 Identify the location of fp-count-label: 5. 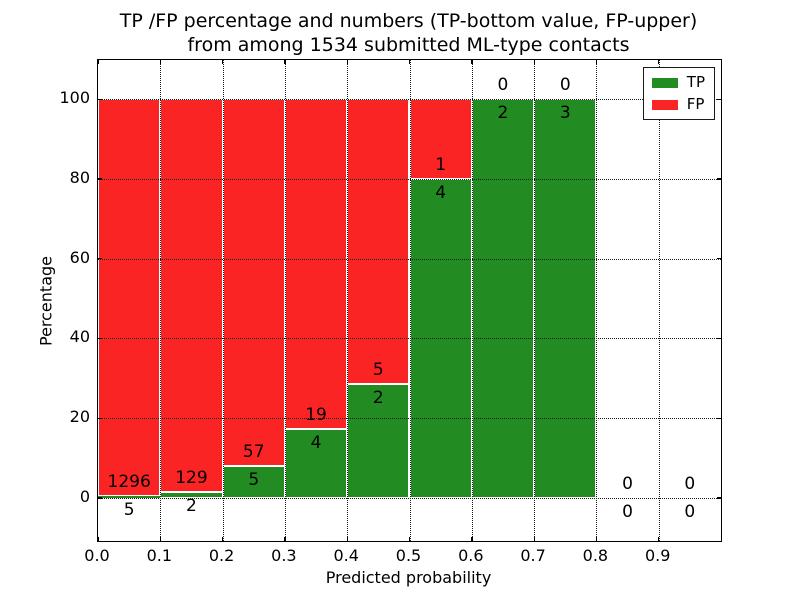
(378, 369).